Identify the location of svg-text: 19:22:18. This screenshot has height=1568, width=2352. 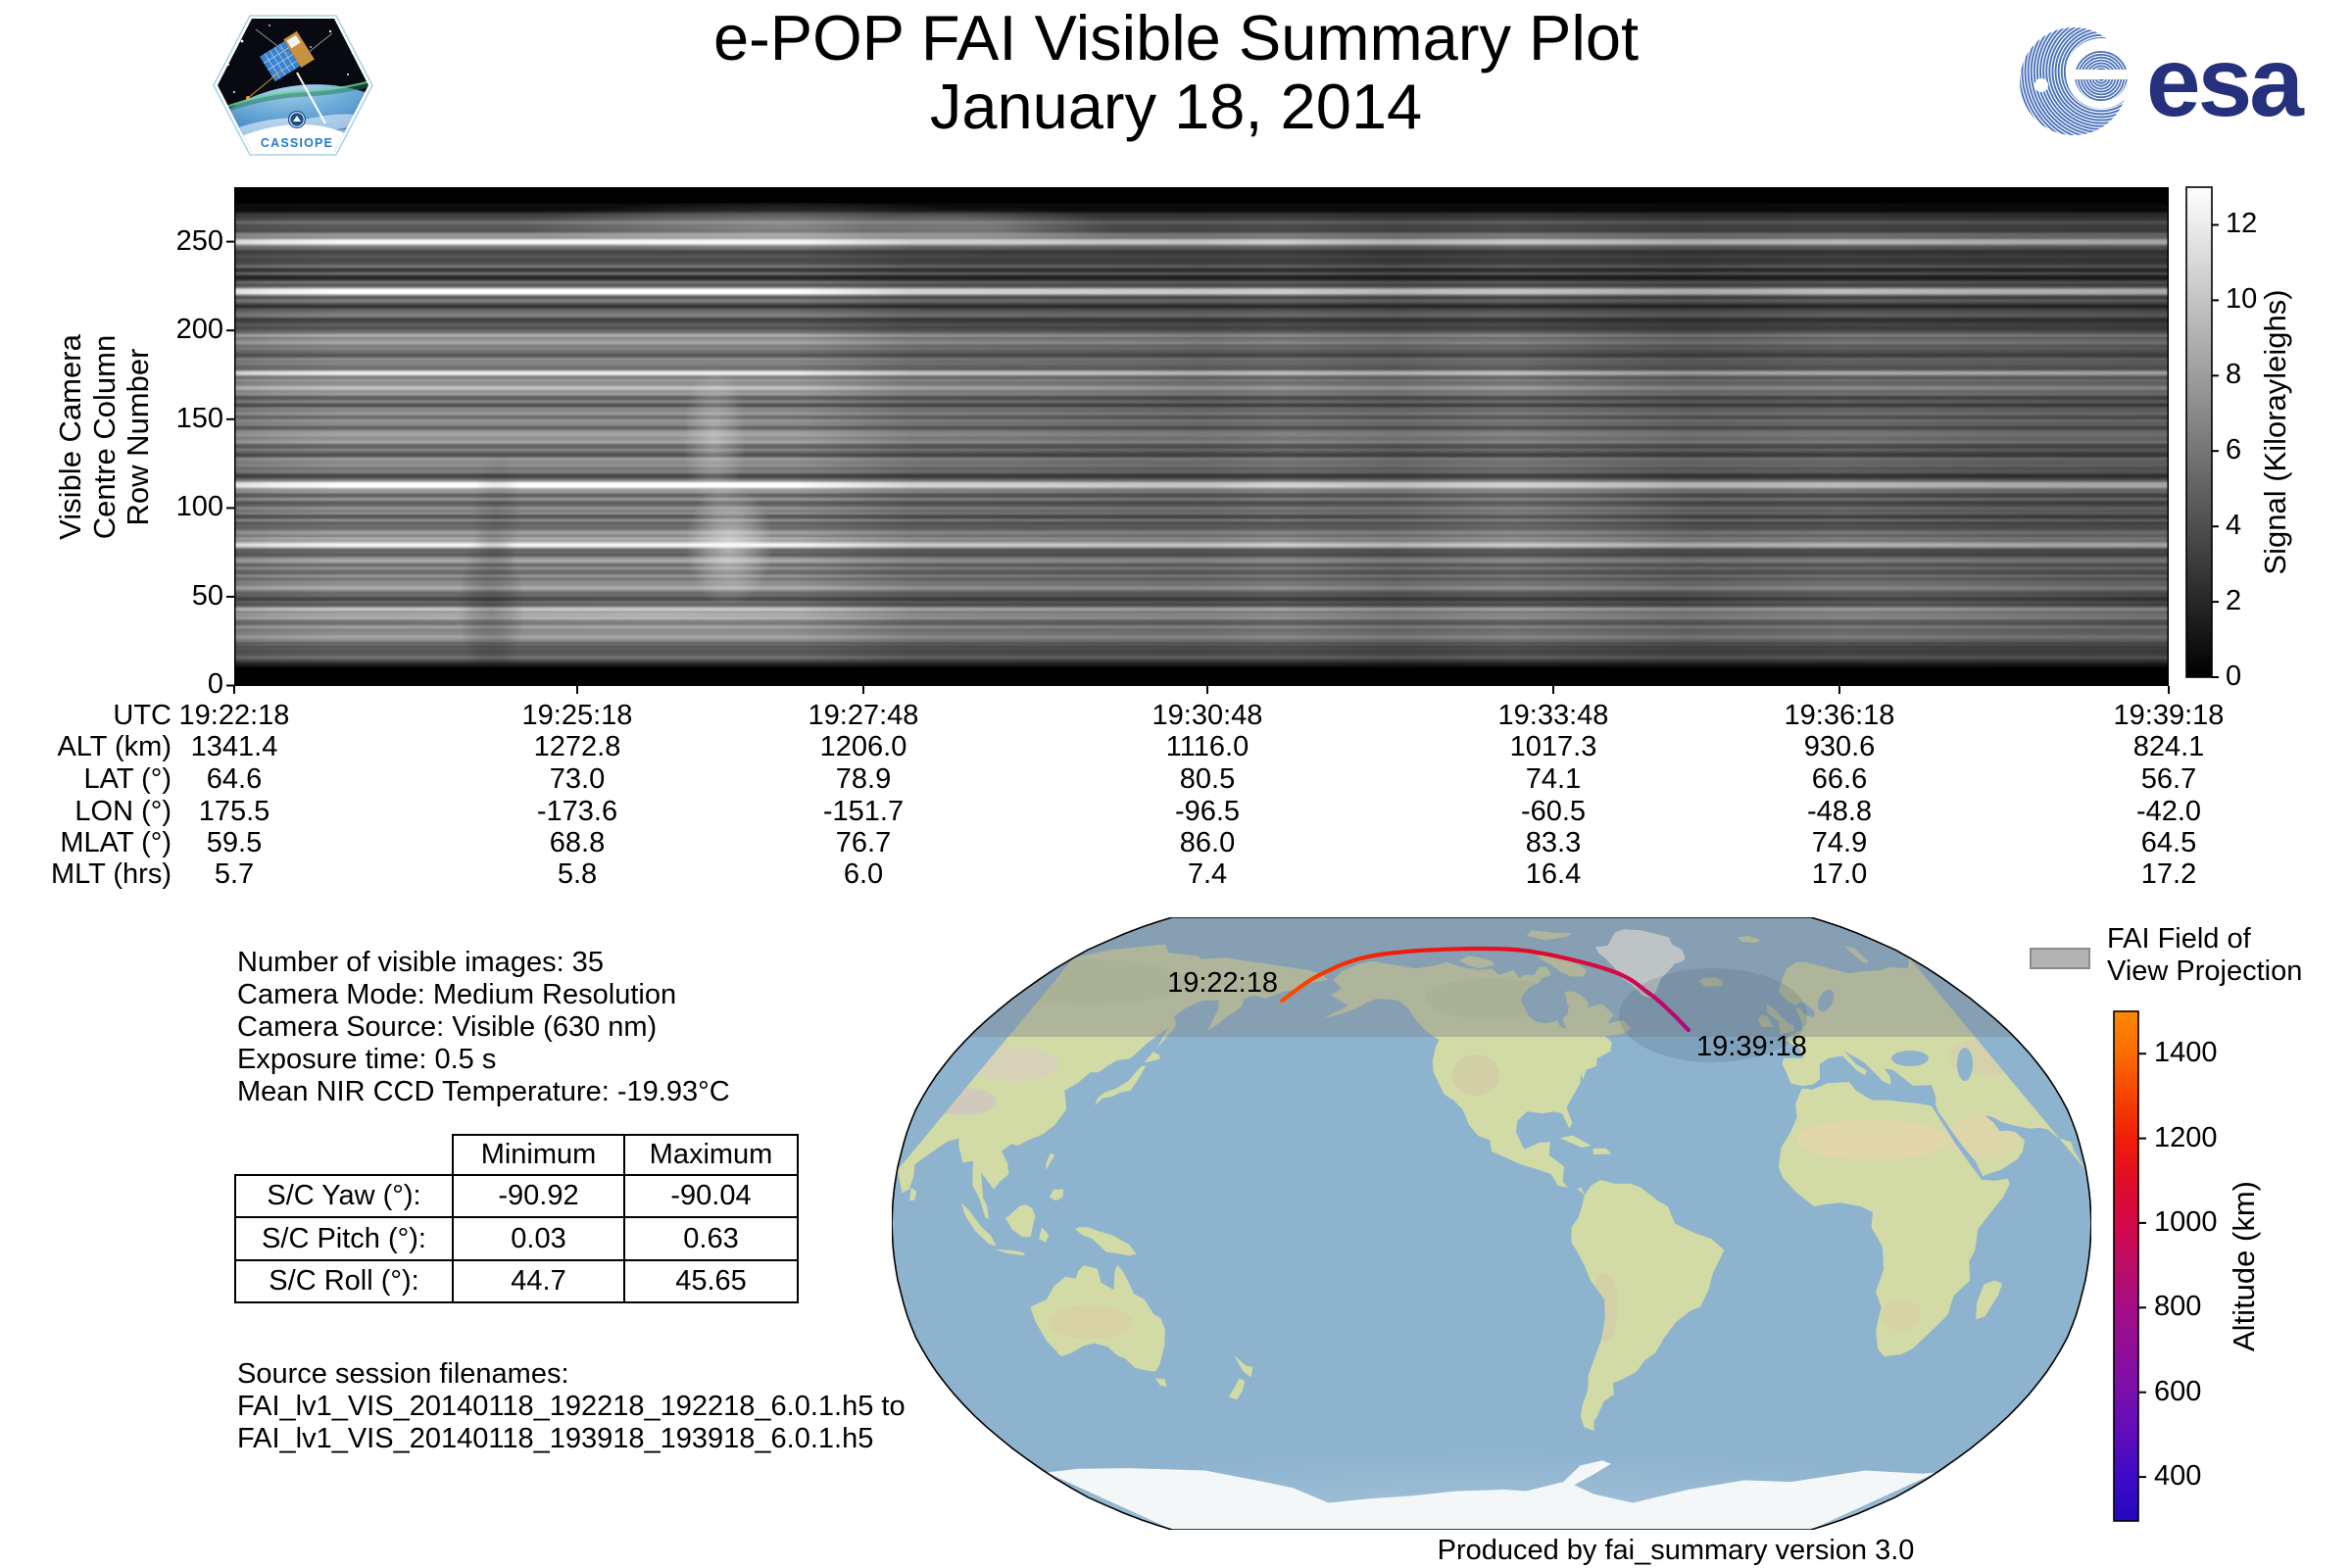
(1222, 983).